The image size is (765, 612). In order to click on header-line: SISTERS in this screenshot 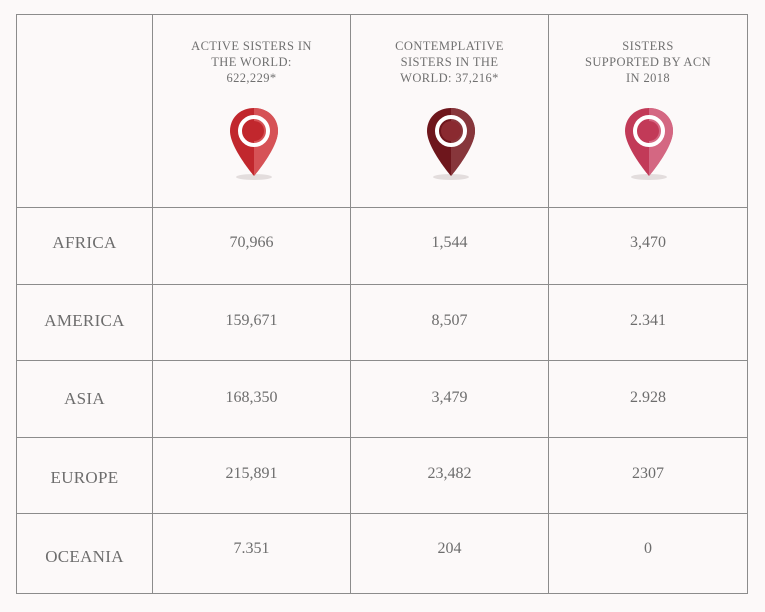, I will do `click(648, 46)`.